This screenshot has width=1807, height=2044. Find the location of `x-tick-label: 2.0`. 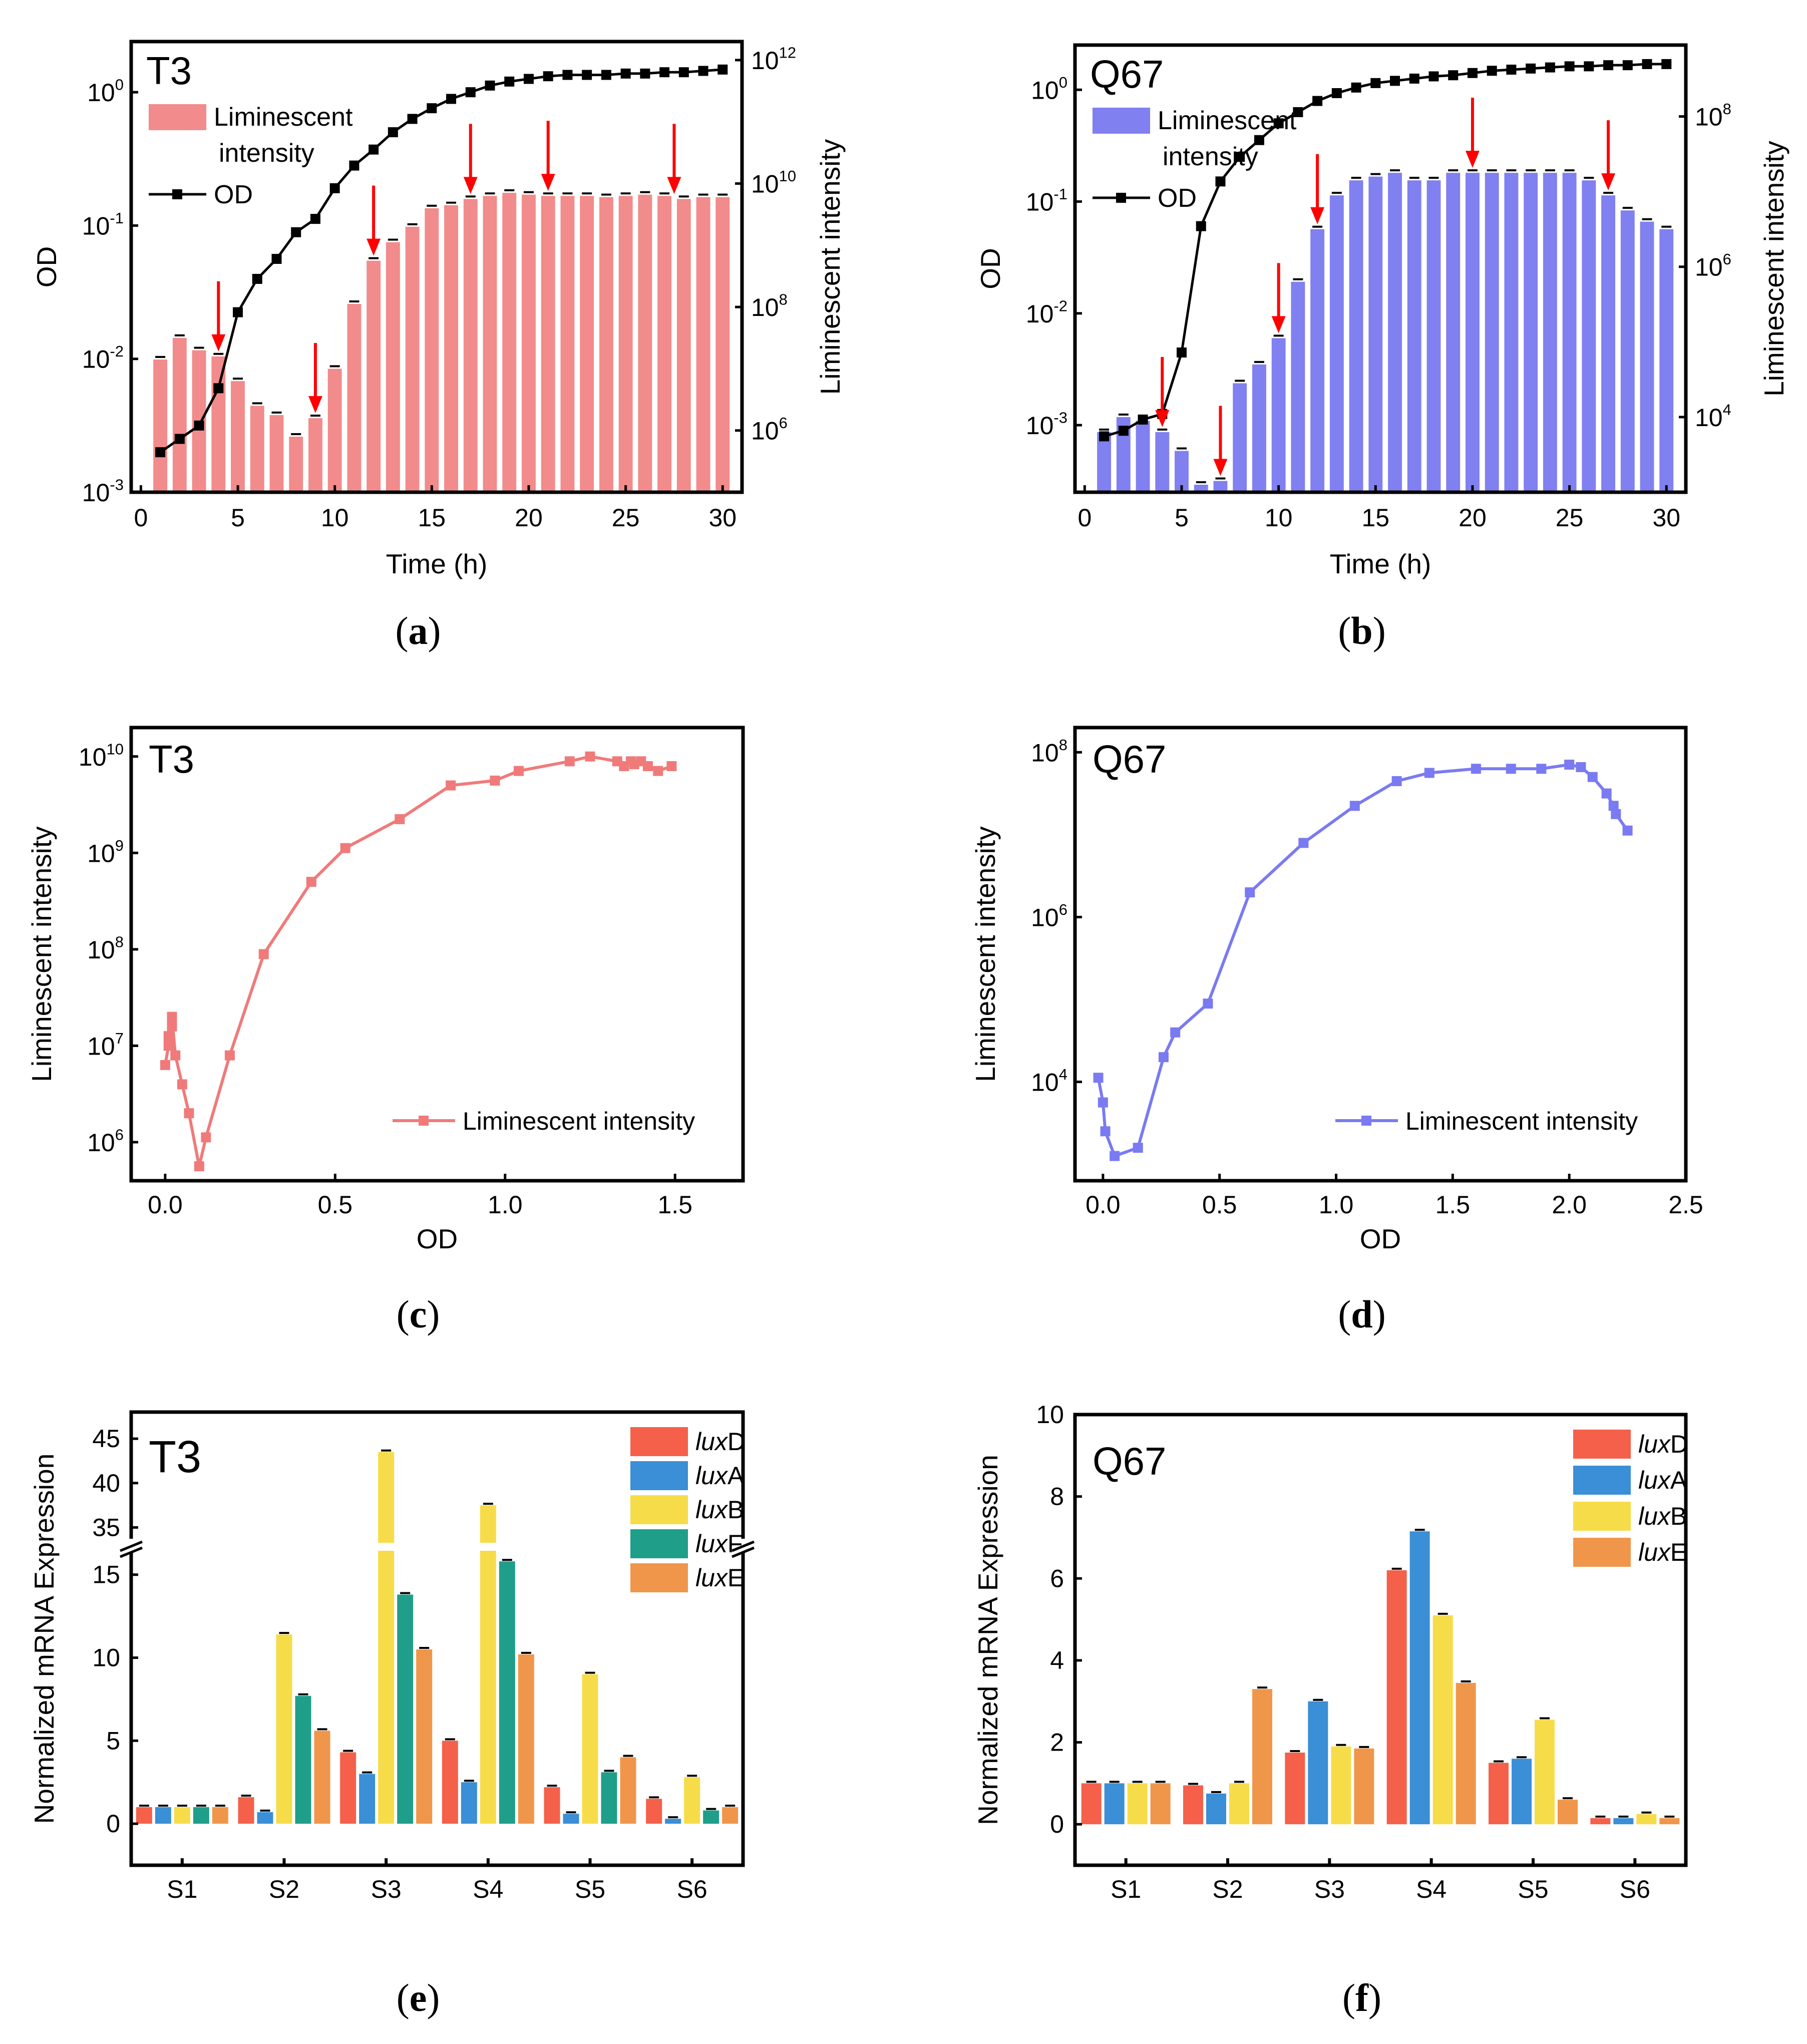

x-tick-label: 2.0 is located at coordinates (1569, 1205).